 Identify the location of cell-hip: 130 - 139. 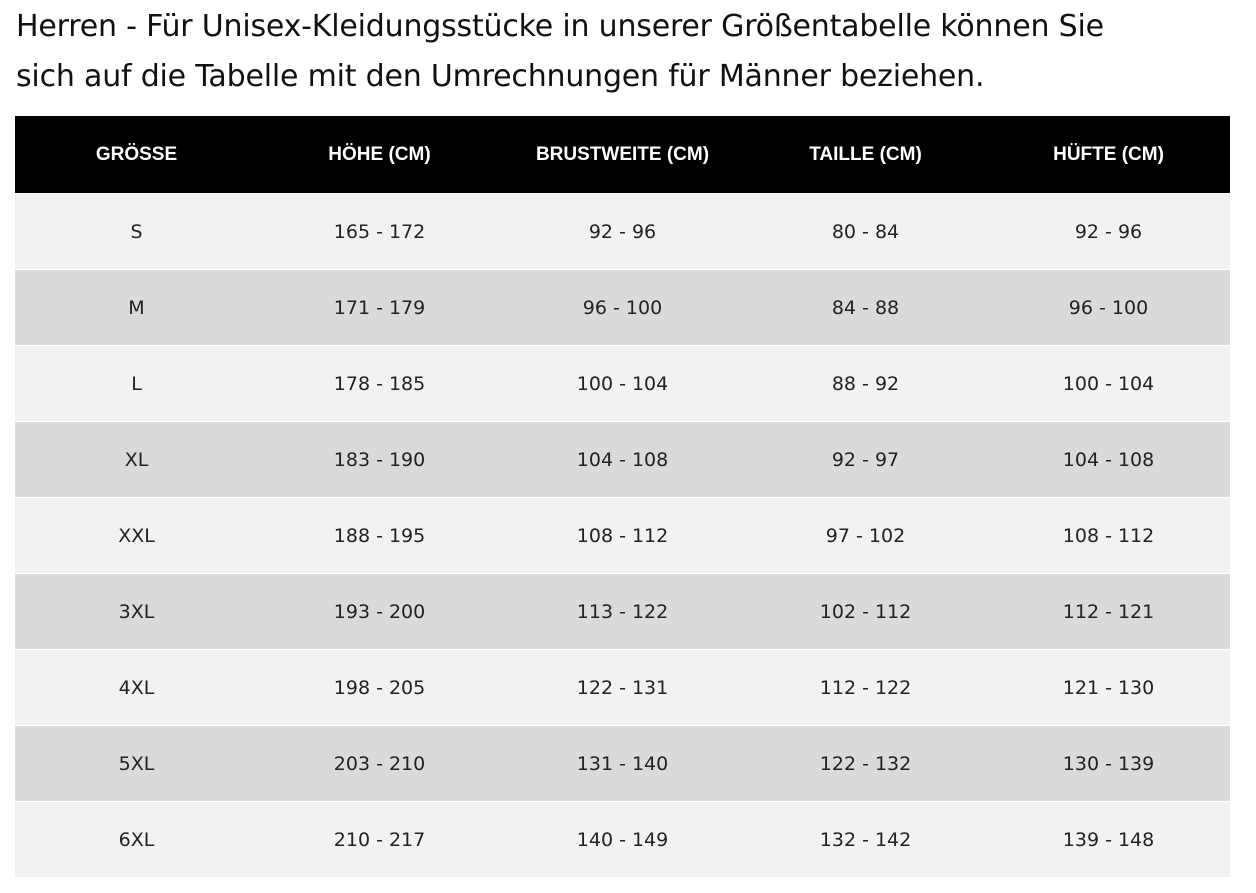
(1108, 763).